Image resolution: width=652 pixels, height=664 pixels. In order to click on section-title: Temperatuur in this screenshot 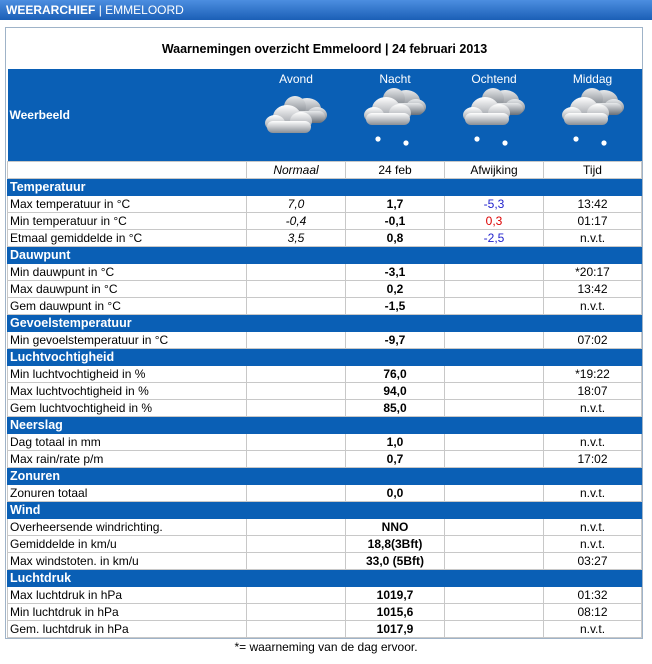, I will do `click(324, 187)`.